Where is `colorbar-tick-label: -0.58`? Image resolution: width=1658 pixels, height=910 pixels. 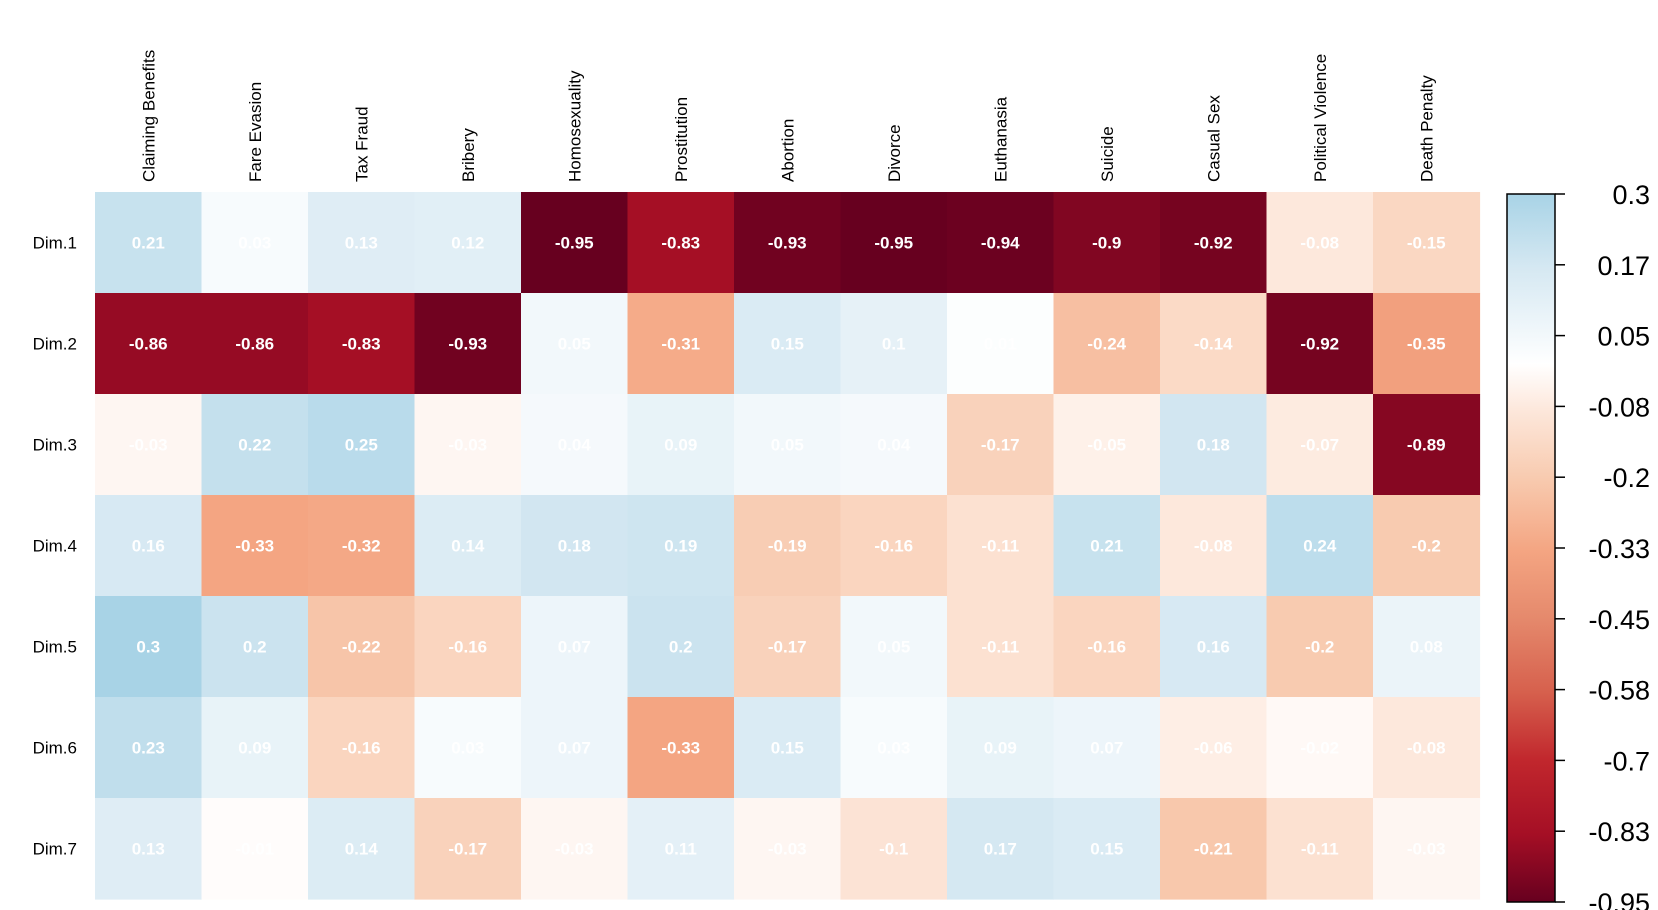
colorbar-tick-label: -0.58 is located at coordinates (1619, 691).